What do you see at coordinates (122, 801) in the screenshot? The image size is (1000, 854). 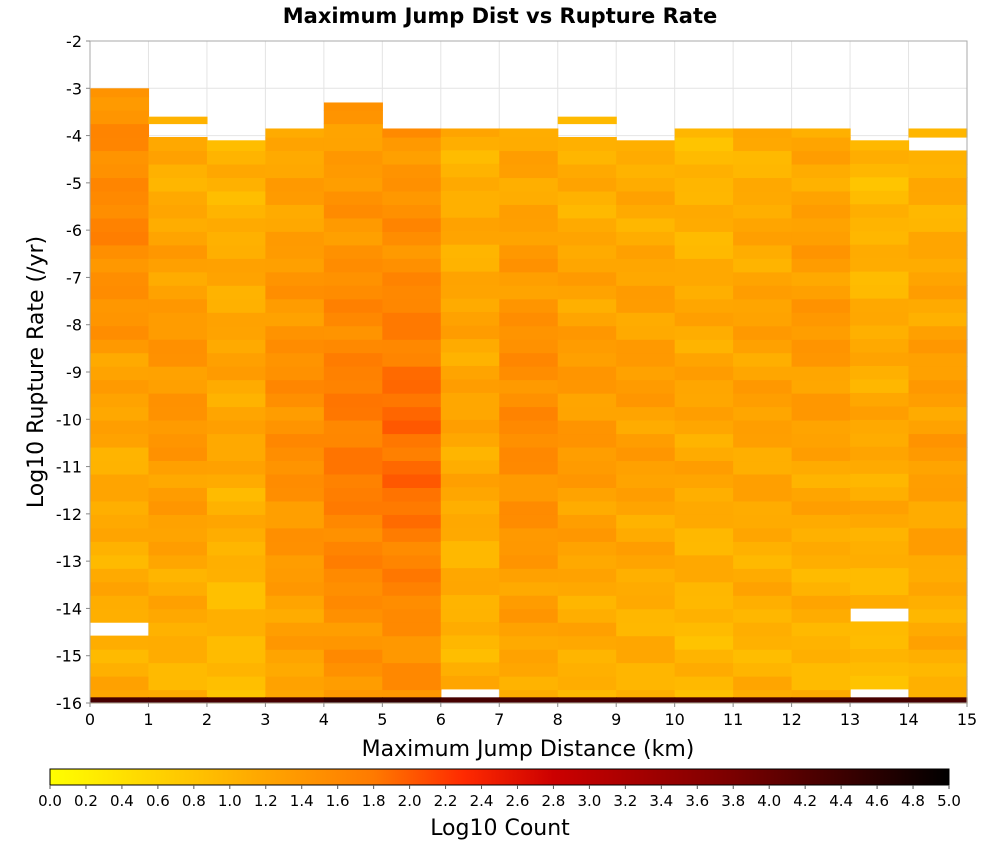 I see `colorbar-tick-label: 0.4` at bounding box center [122, 801].